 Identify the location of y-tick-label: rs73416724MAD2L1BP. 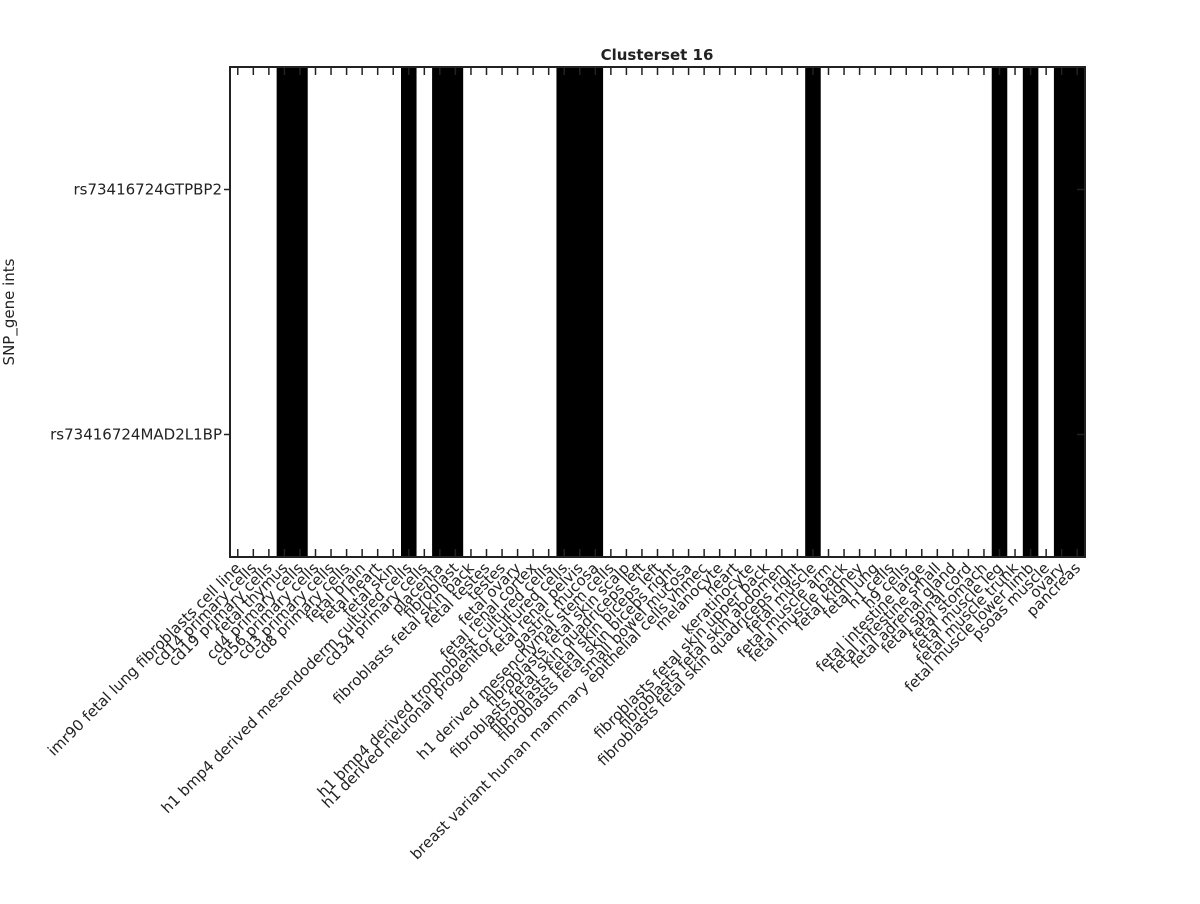
(136, 435).